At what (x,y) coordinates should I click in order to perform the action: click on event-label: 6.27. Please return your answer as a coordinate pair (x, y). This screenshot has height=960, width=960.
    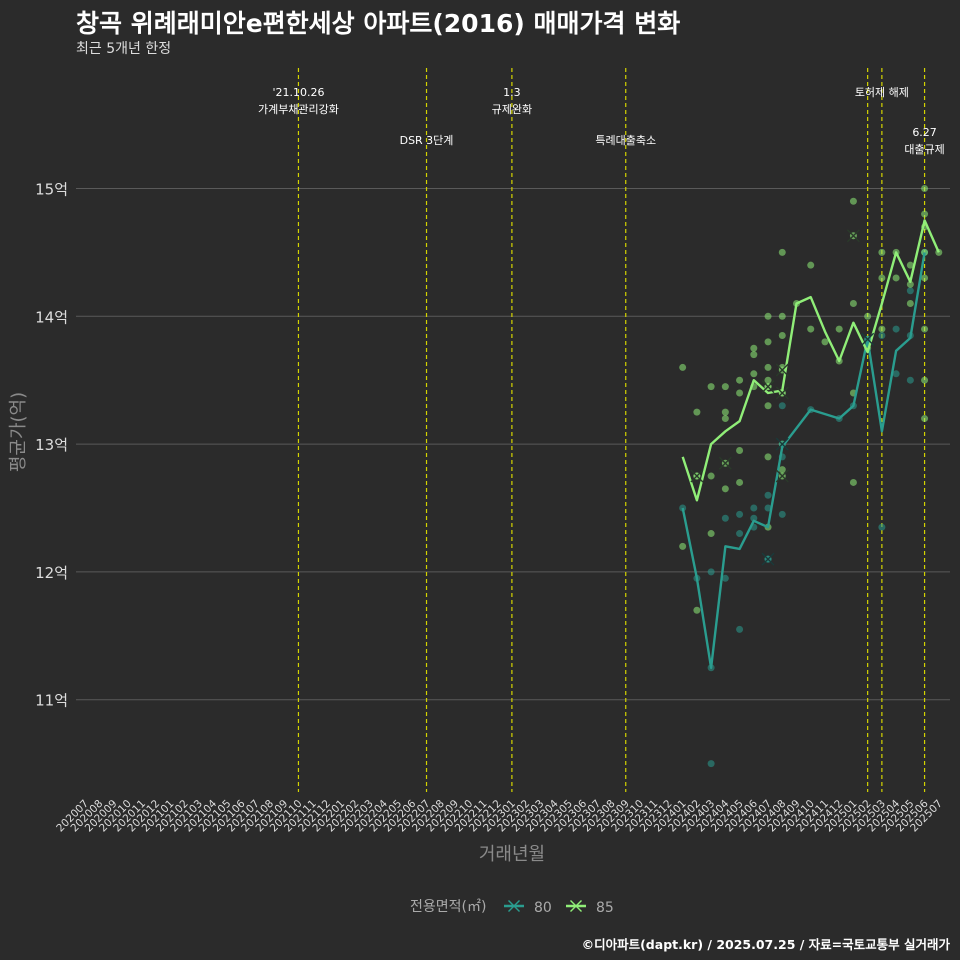
    Looking at the image, I should click on (924, 132).